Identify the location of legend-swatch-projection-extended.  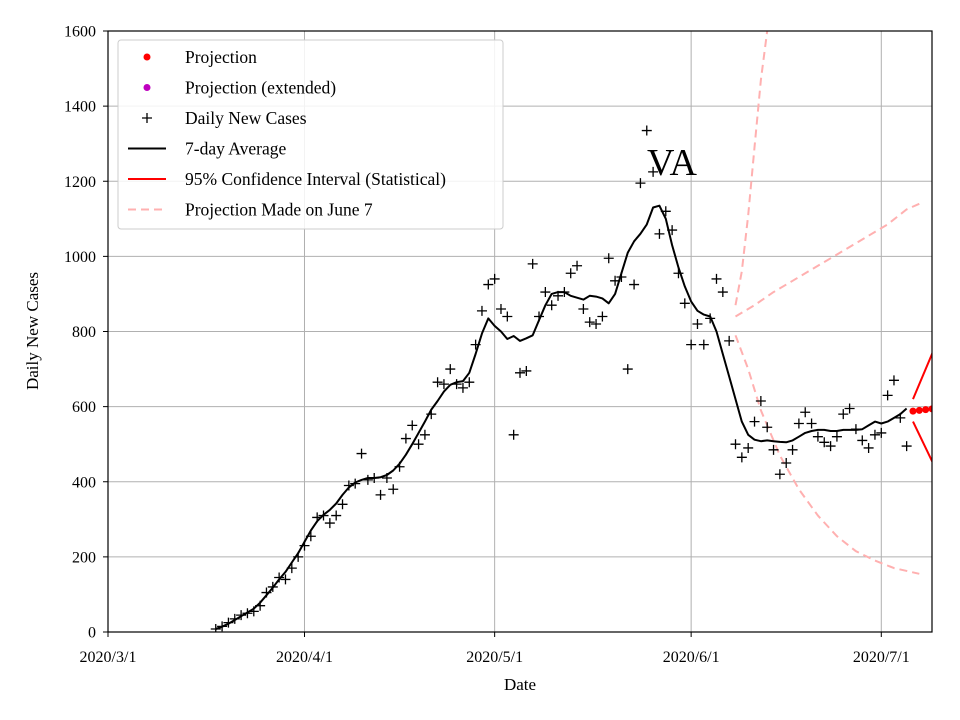
(147, 87).